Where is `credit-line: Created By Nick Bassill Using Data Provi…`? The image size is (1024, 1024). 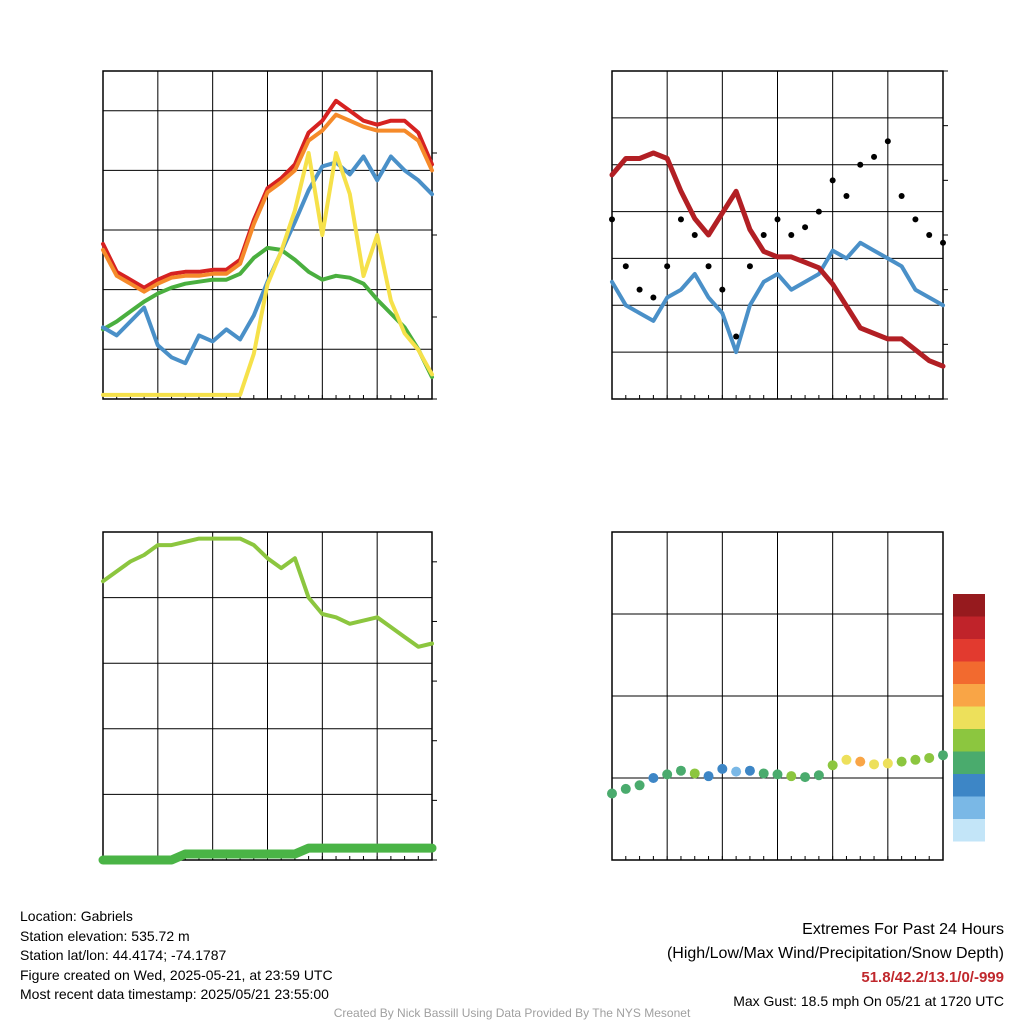
credit-line: Created By Nick Bassill Using Data Provi… is located at coordinates (512, 1013).